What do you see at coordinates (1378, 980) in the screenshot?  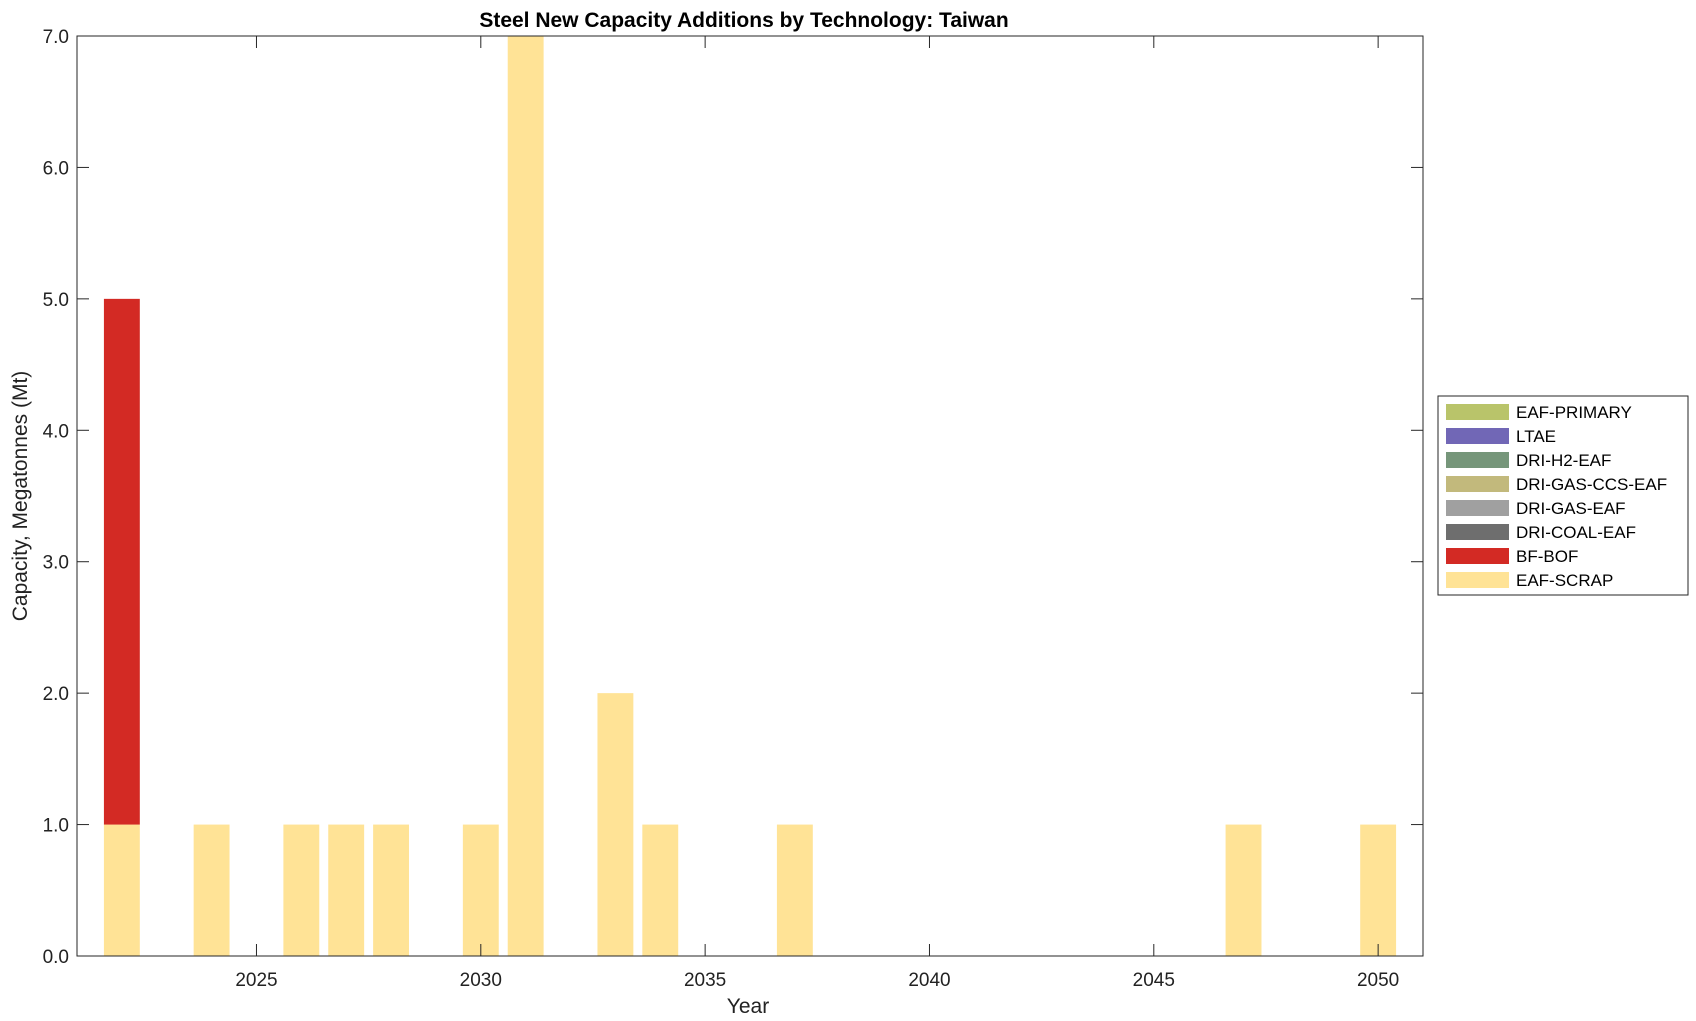 I see `x-tick-label: 2050` at bounding box center [1378, 980].